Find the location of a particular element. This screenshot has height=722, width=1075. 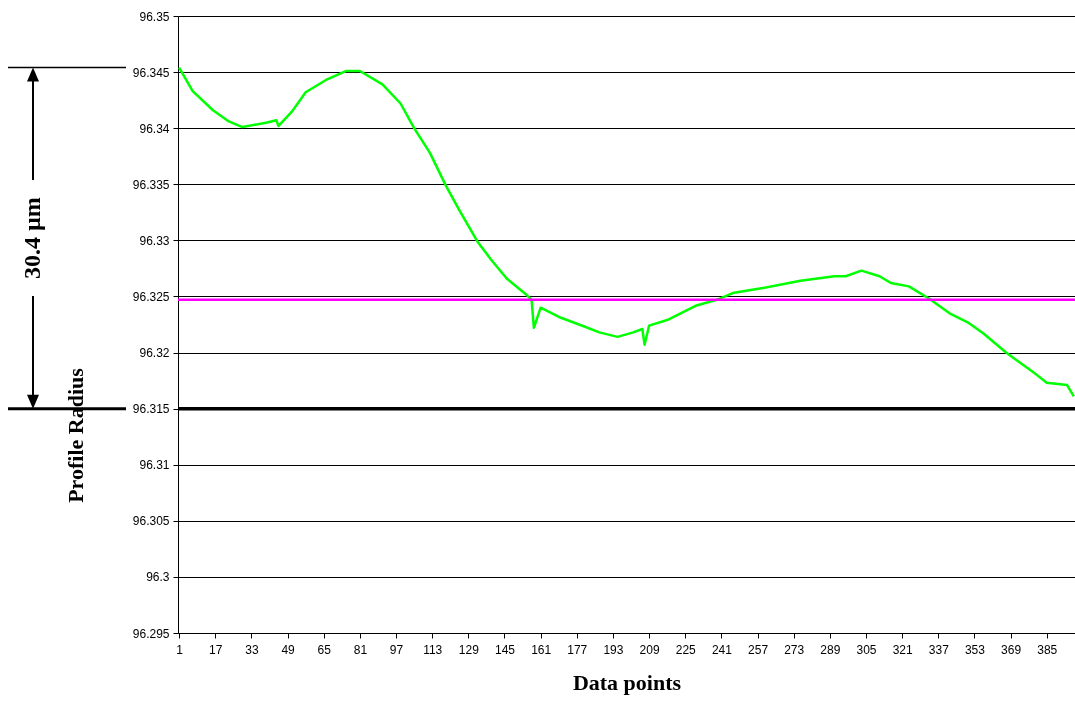

y-tick-label: 96.305 is located at coordinates (151, 521).